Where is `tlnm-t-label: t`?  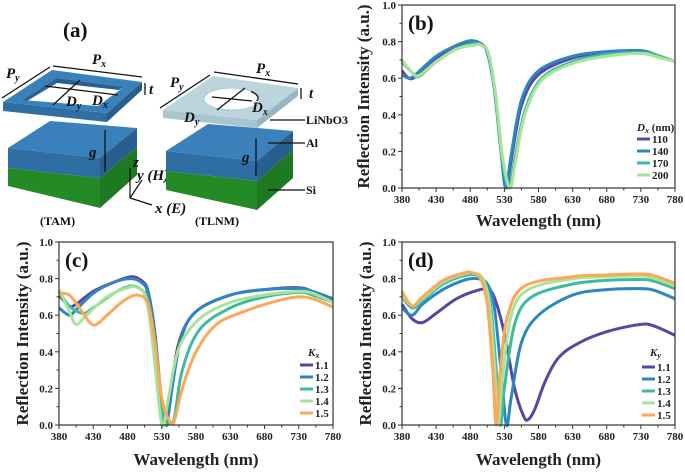
tlnm-t-label: t is located at coordinates (311, 94).